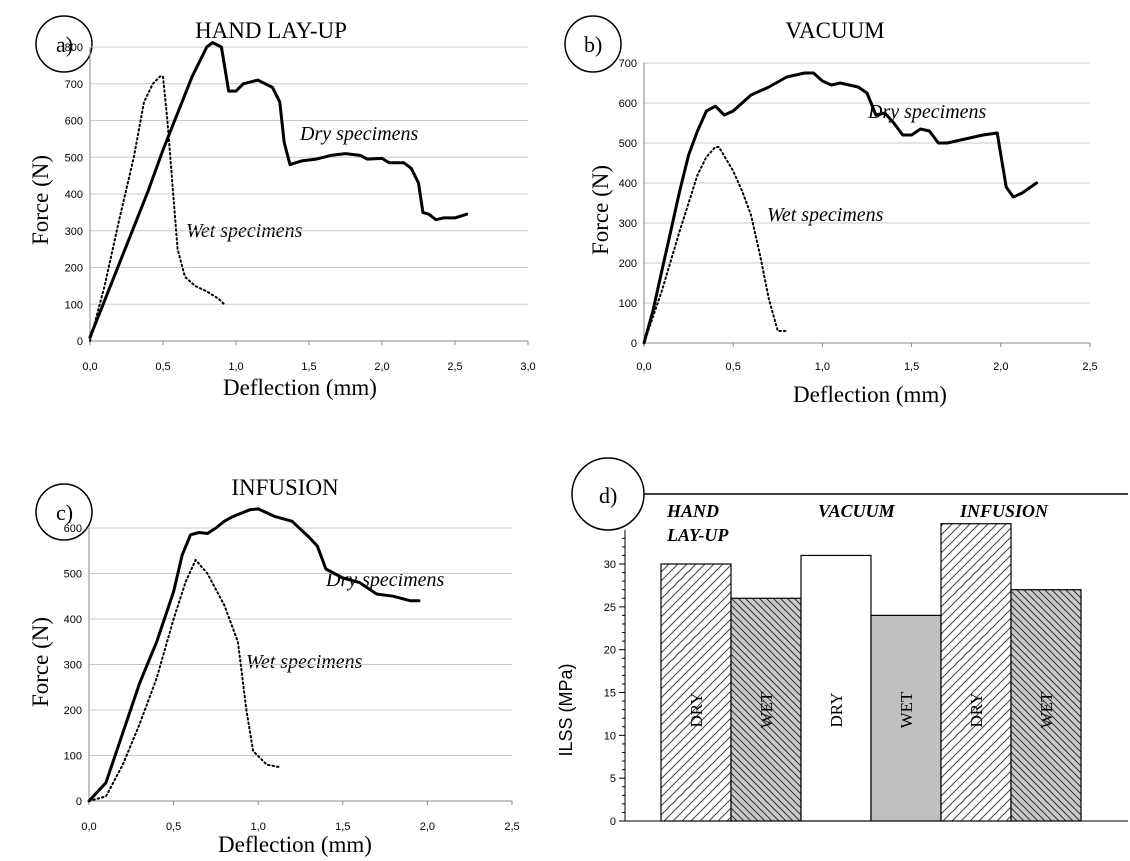  I want to click on panel-b-xtick-label: 1,5, so click(911, 367).